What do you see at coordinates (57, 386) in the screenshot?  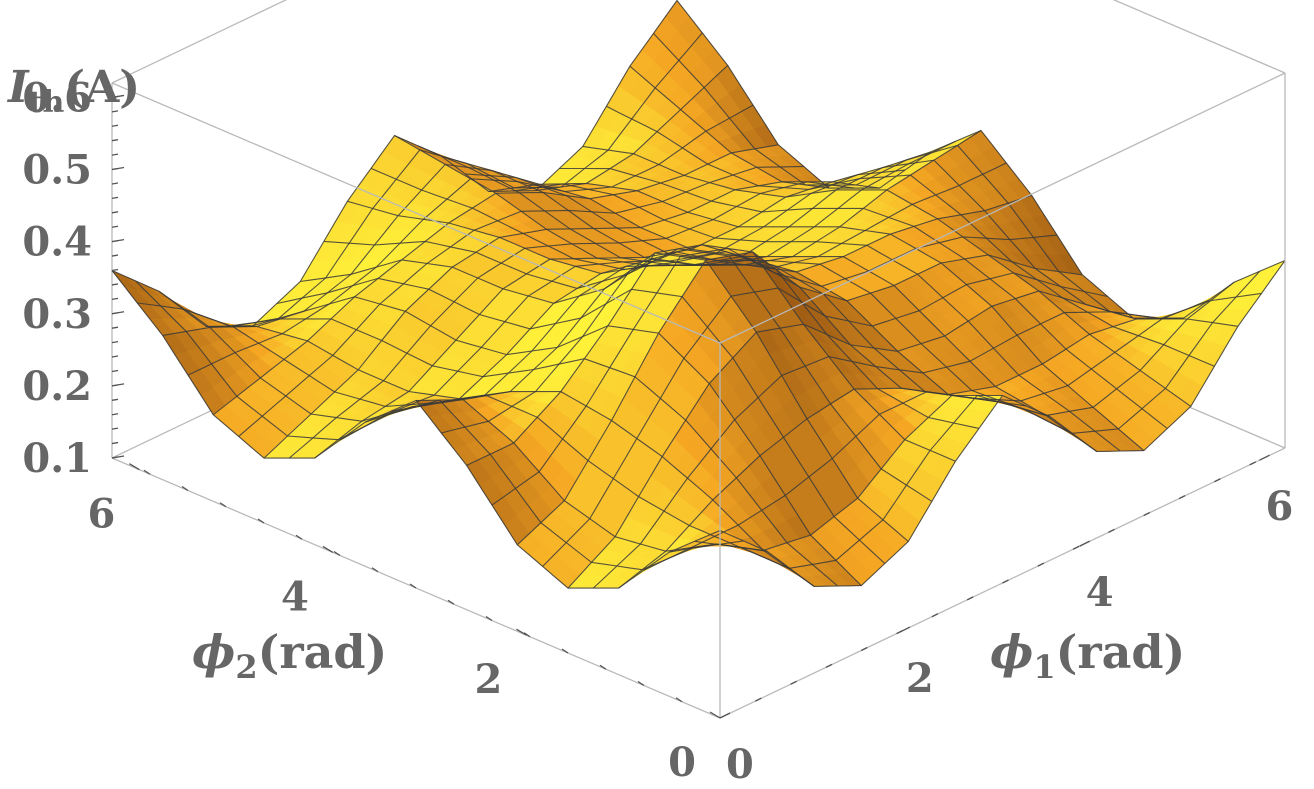 I see `z-tick-label: 0.2` at bounding box center [57, 386].